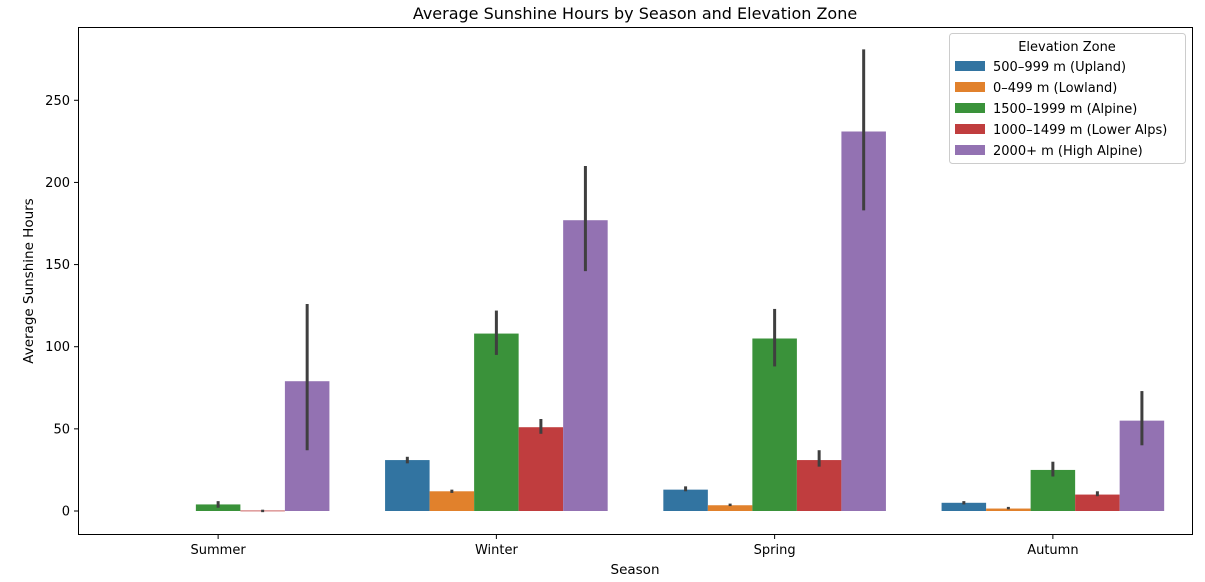  I want to click on y-tick-label: 250, so click(57, 101).